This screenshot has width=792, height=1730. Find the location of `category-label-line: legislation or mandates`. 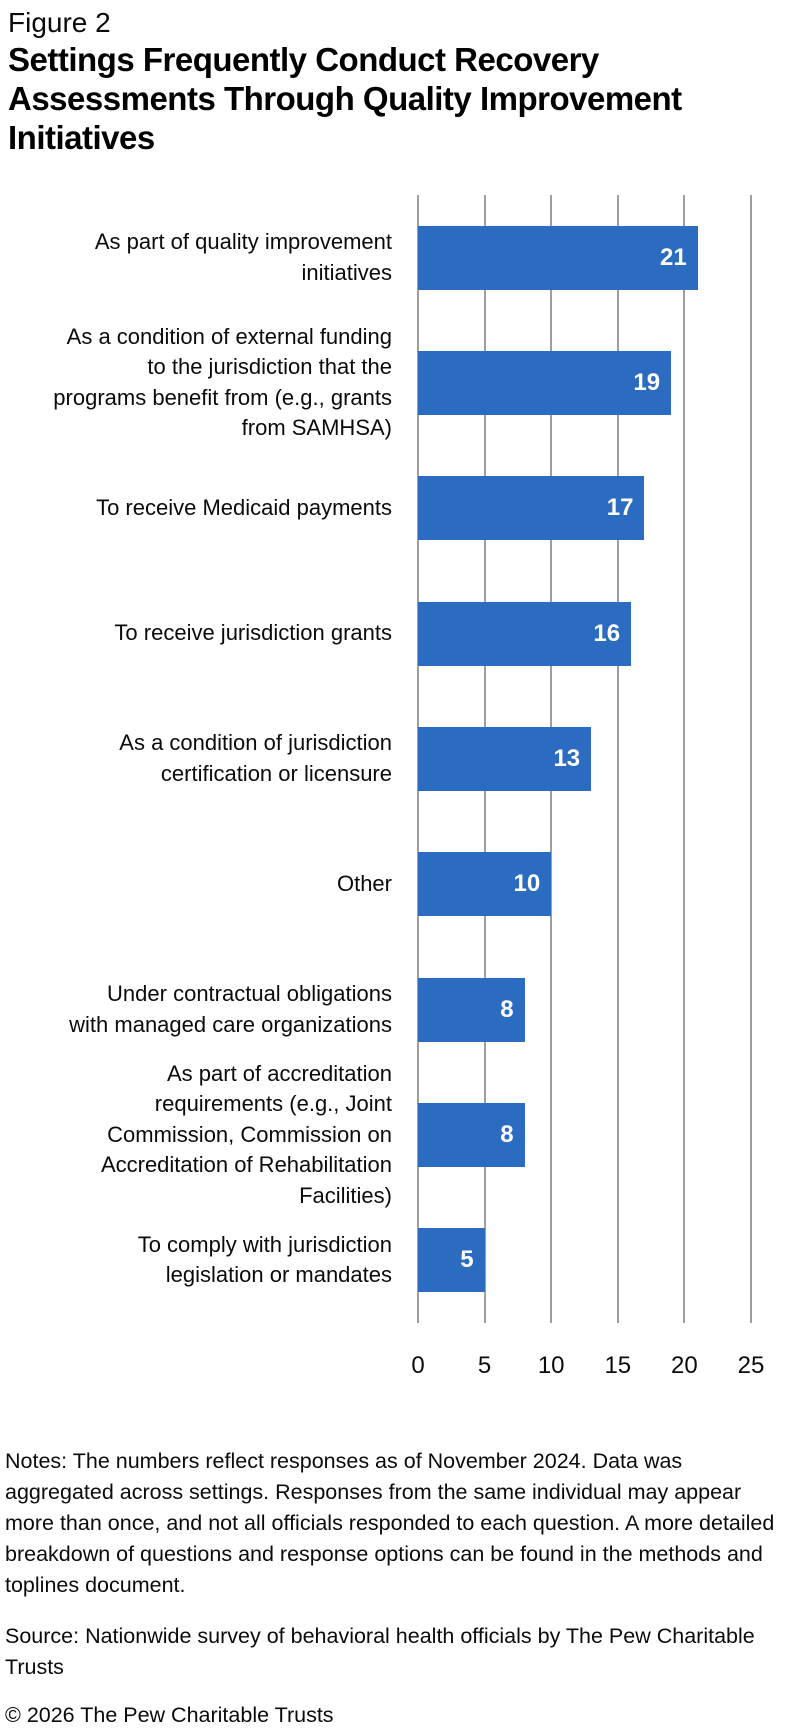

category-label-line: legislation or mandates is located at coordinates (278, 1275).